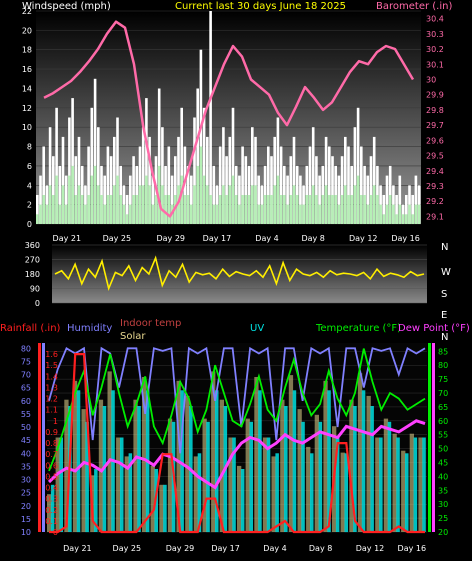 The image size is (472, 561). Describe the element at coordinates (435, 19) in the screenshot. I see `barometer-tick-label: 30.4` at that location.